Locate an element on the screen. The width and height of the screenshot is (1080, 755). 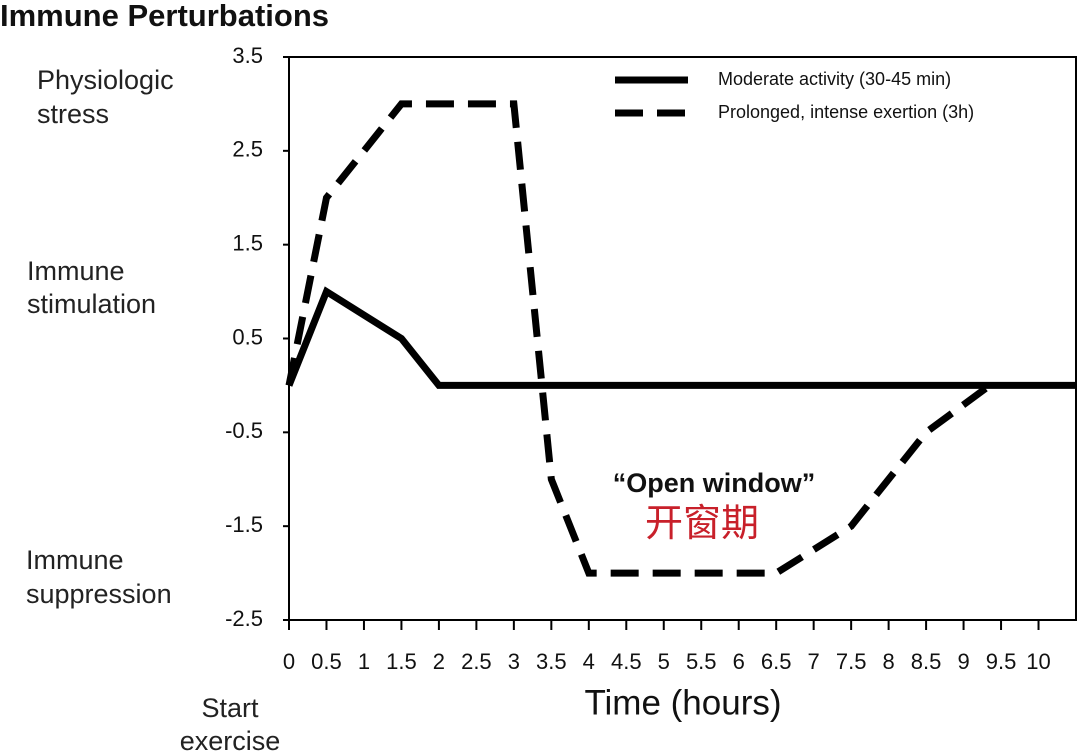
x-tick-label: 10 is located at coordinates (1038, 661).